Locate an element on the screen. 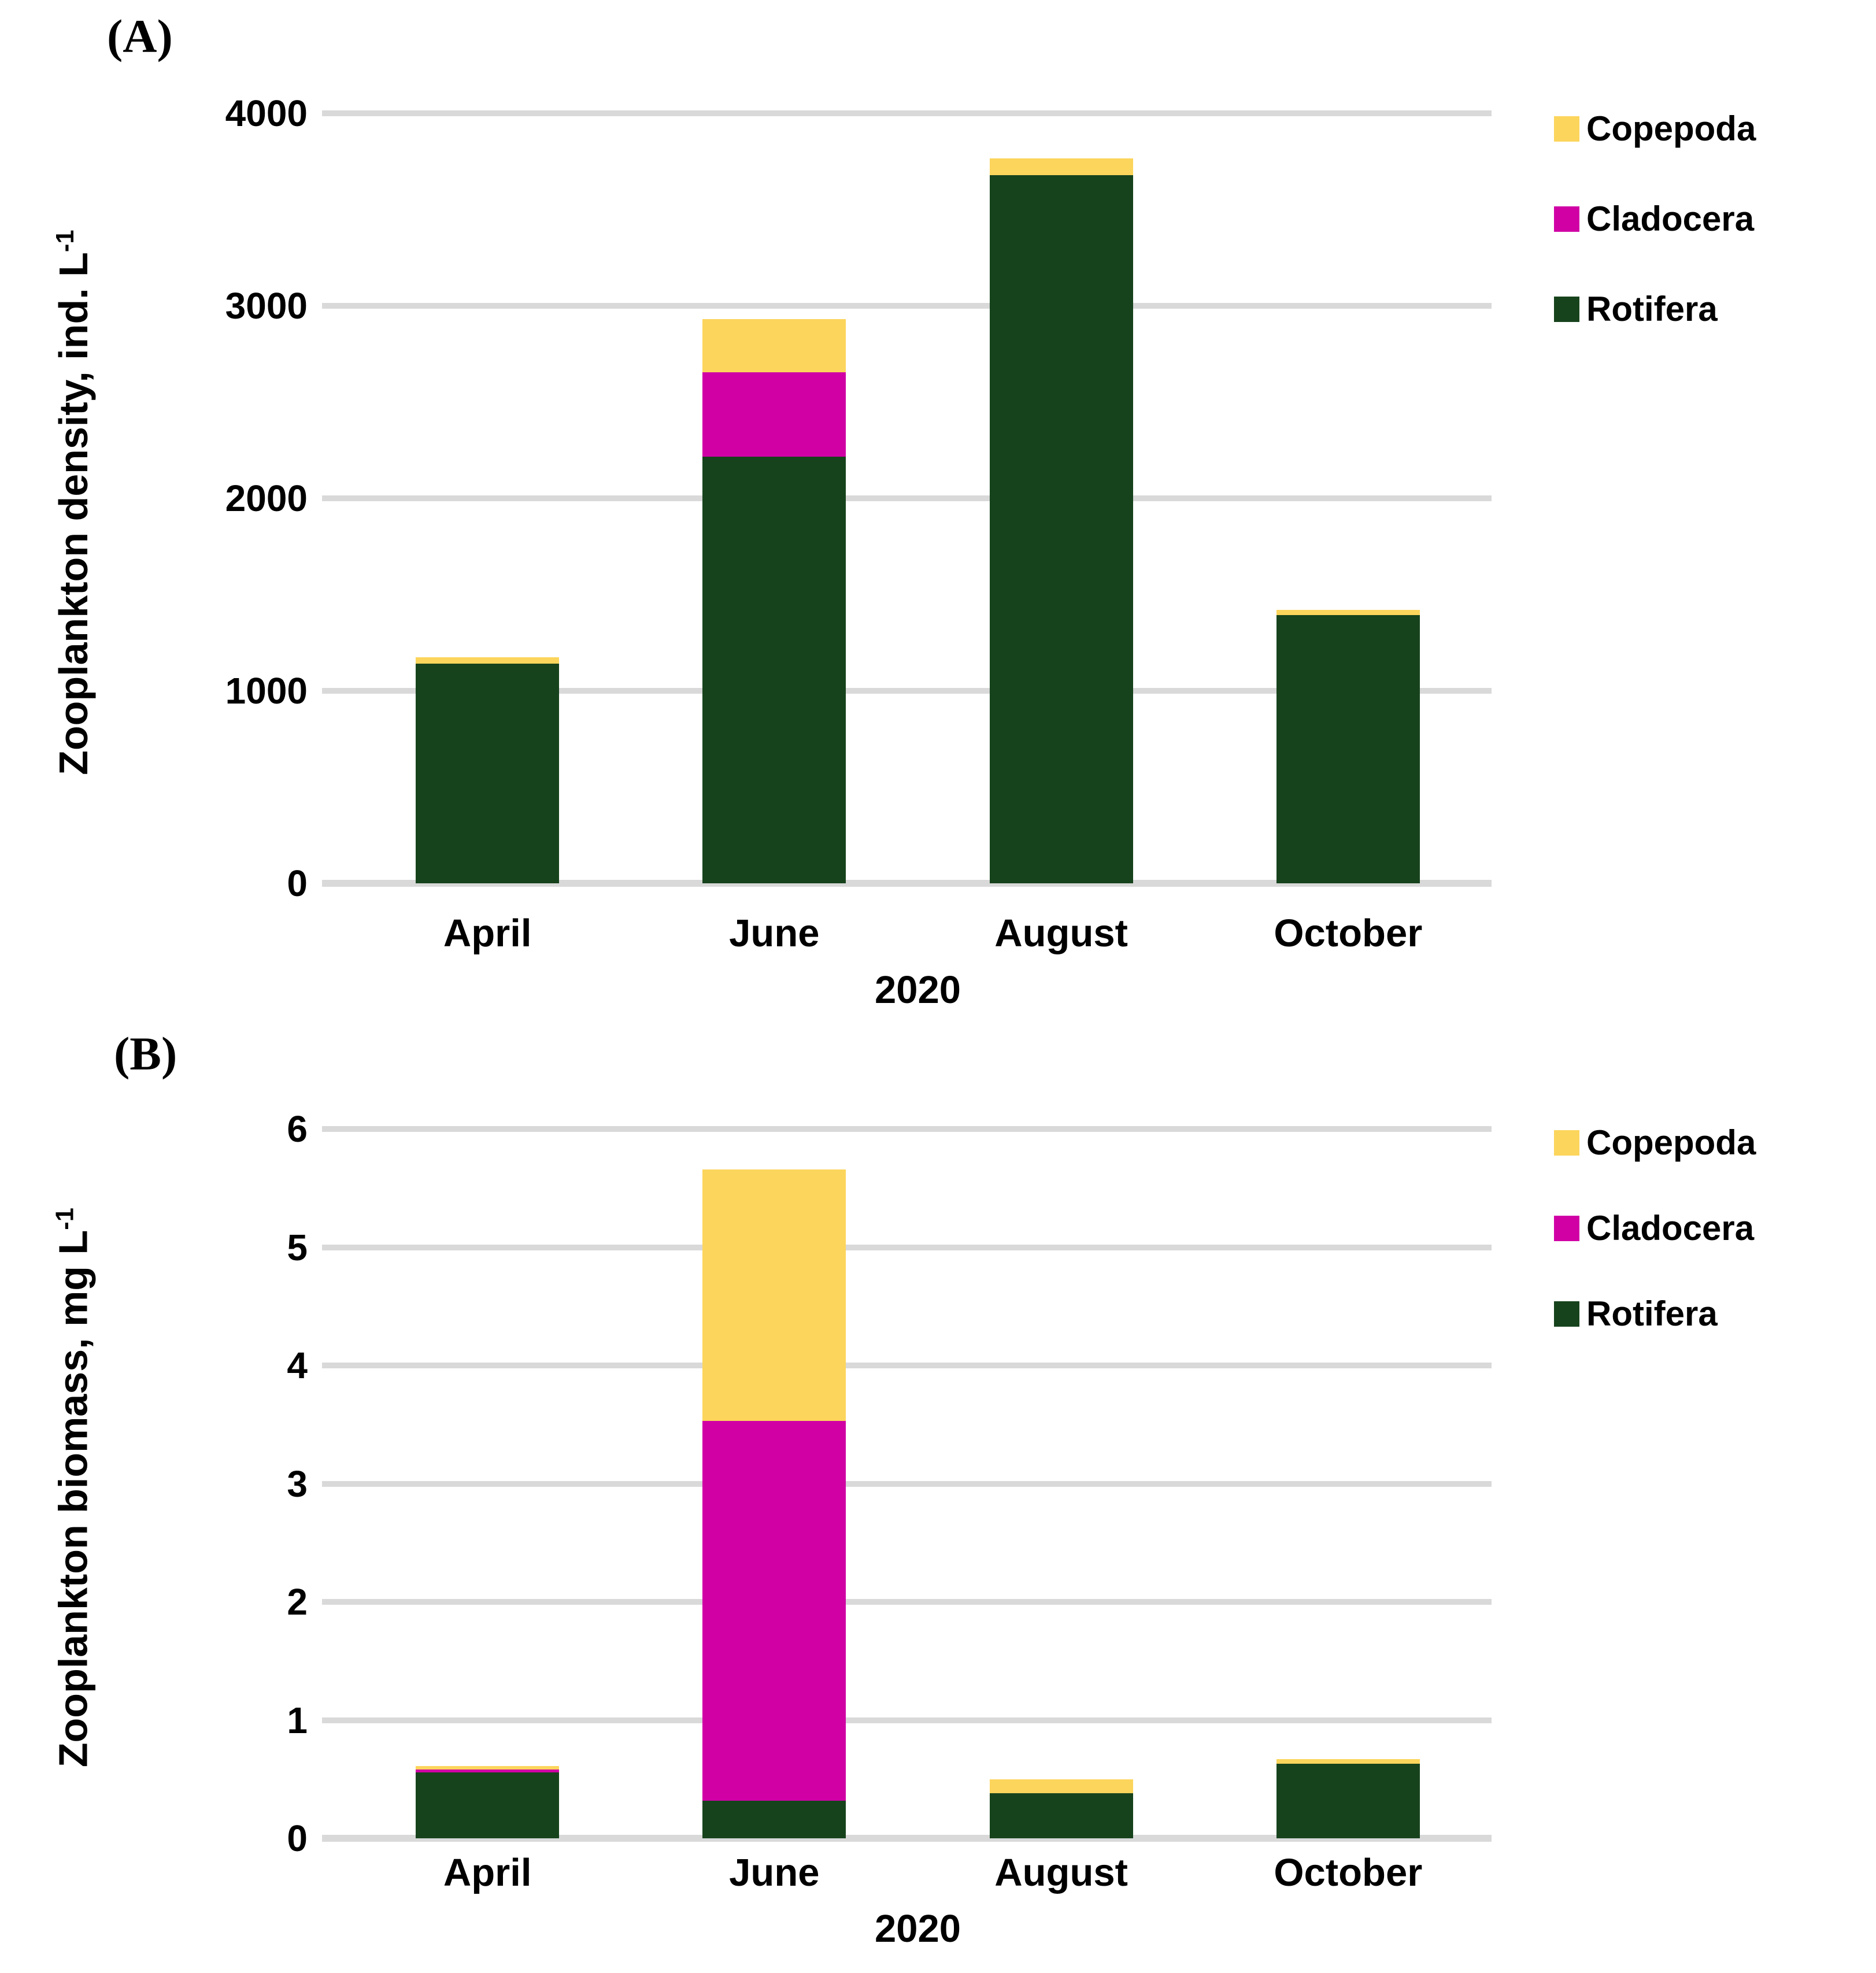  y-tick-label-2000: 2000 is located at coordinates (267, 498).